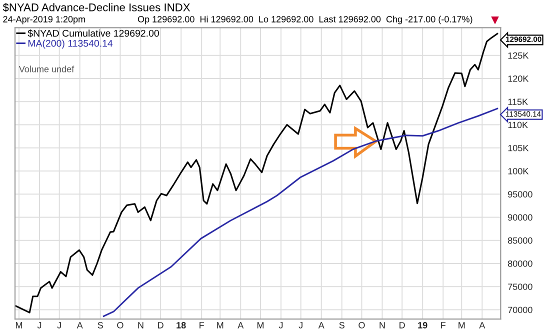 The image size is (550, 333). I want to click on text: Op 129692.00 Hi 129692.00 Lo 129692.00 Last 129692.00 Chg -217.00 (-0.17%), so click(305, 20).